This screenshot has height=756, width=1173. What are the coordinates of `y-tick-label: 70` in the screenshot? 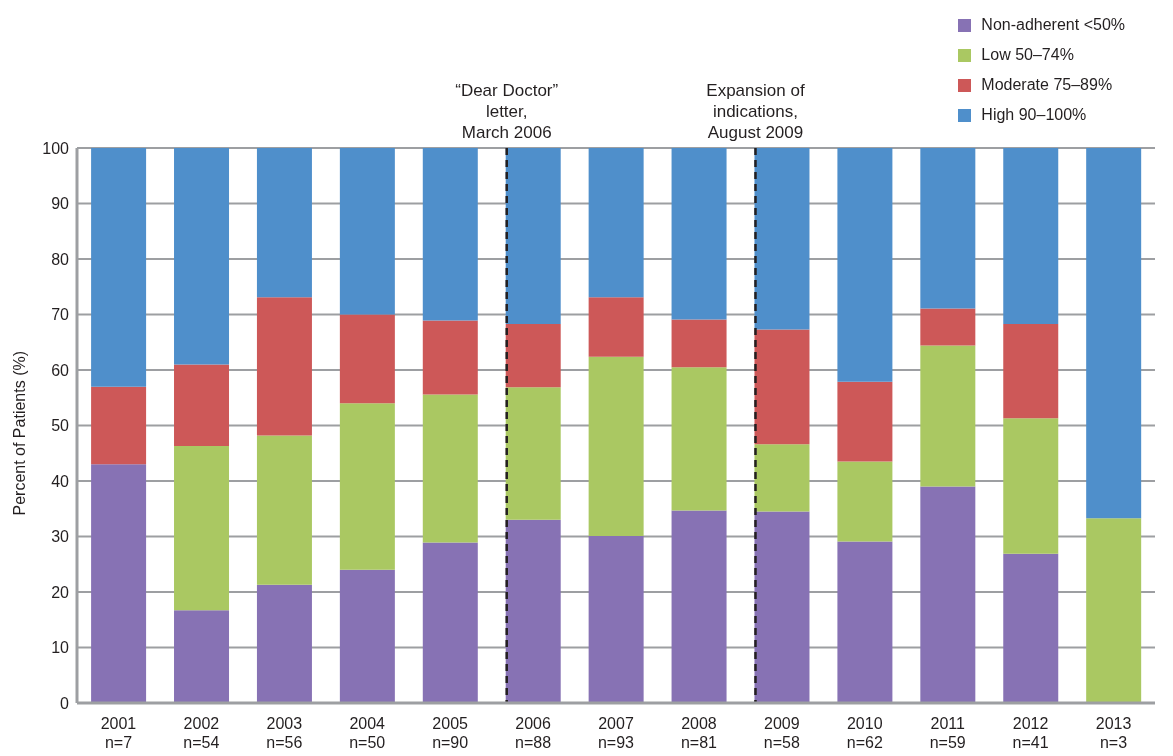 It's located at (60, 315).